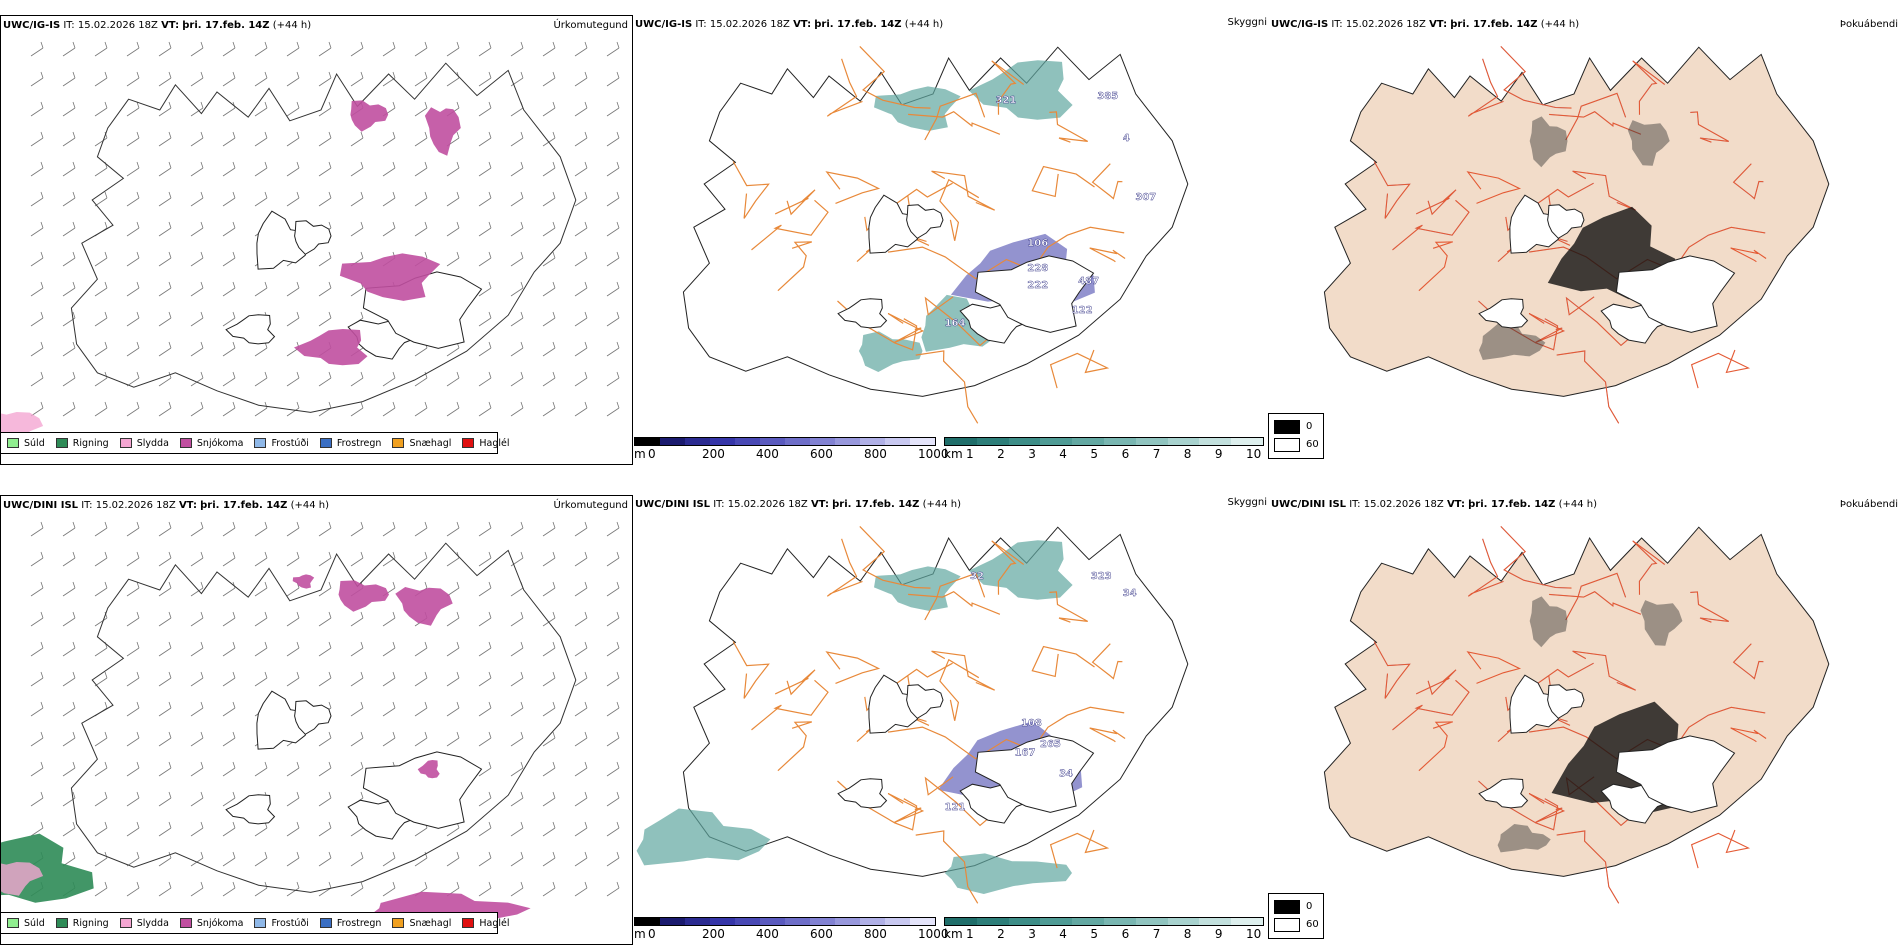 The image size is (1900, 950). I want to click on colorbar-cells, so click(785, 441).